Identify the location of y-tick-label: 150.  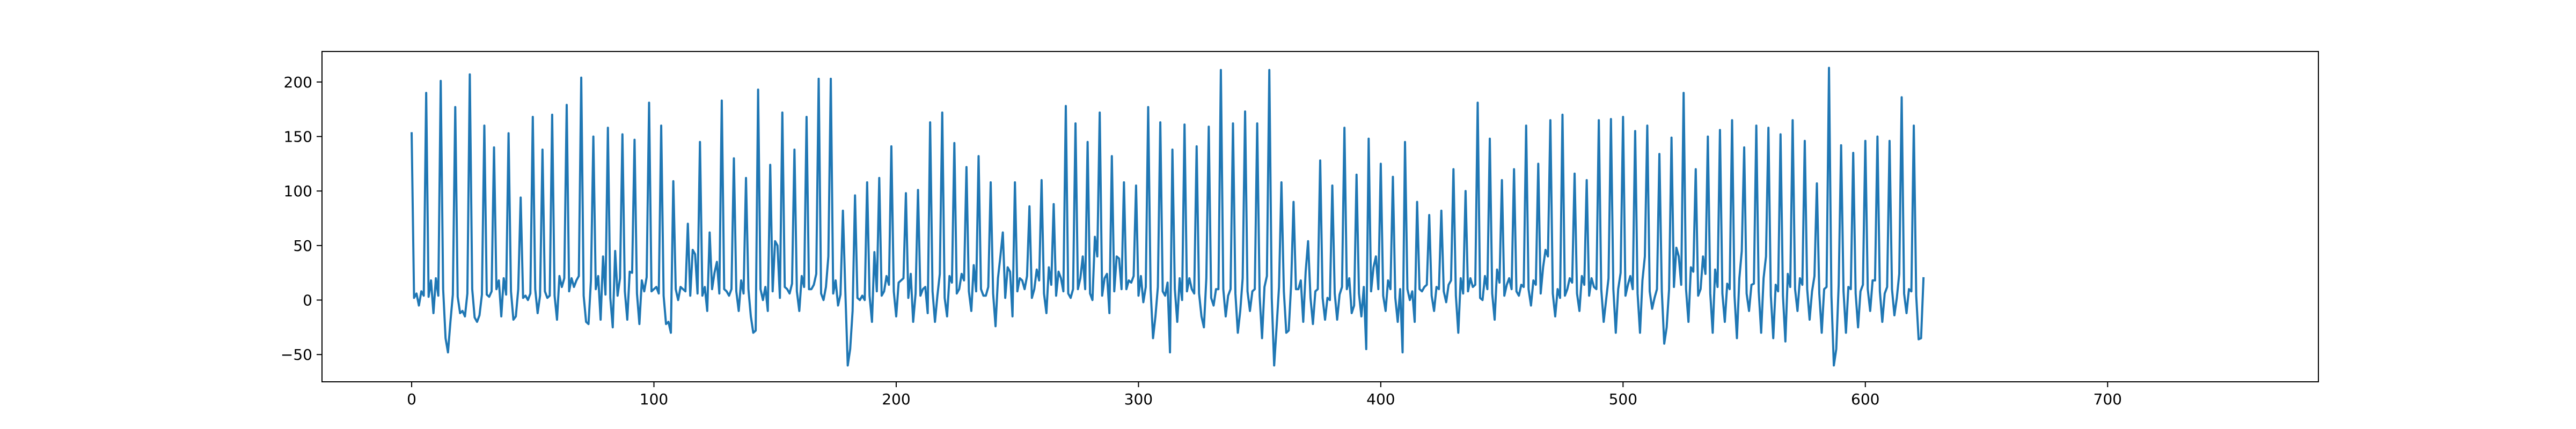
(298, 137).